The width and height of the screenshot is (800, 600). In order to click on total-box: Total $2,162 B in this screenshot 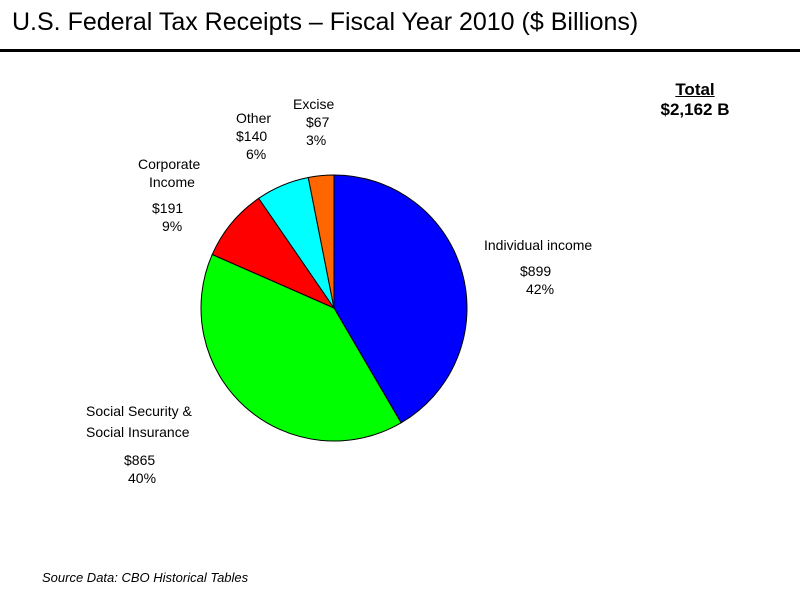, I will do `click(695, 100)`.